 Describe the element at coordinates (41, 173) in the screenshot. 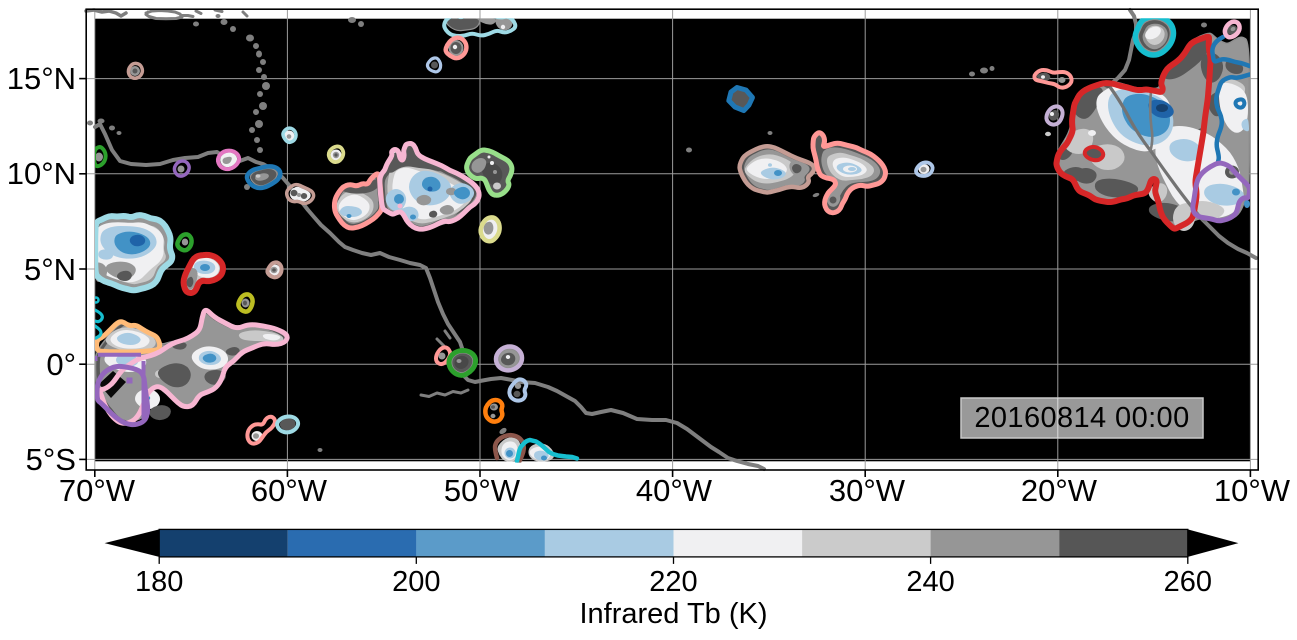

I see `svg-text: 10°N` at that location.